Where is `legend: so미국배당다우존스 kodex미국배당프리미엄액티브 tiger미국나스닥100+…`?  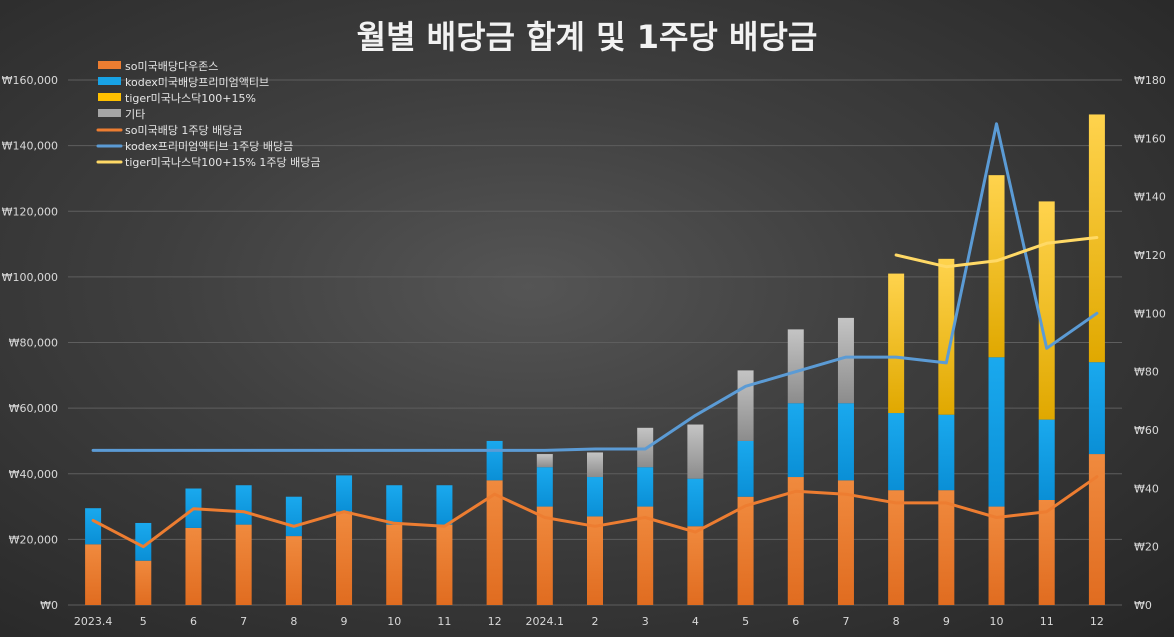
legend: so미국배당다우존스 kodex미국배당프리미엄액티브 tiger미국나스닥100+… is located at coordinates (208, 114).